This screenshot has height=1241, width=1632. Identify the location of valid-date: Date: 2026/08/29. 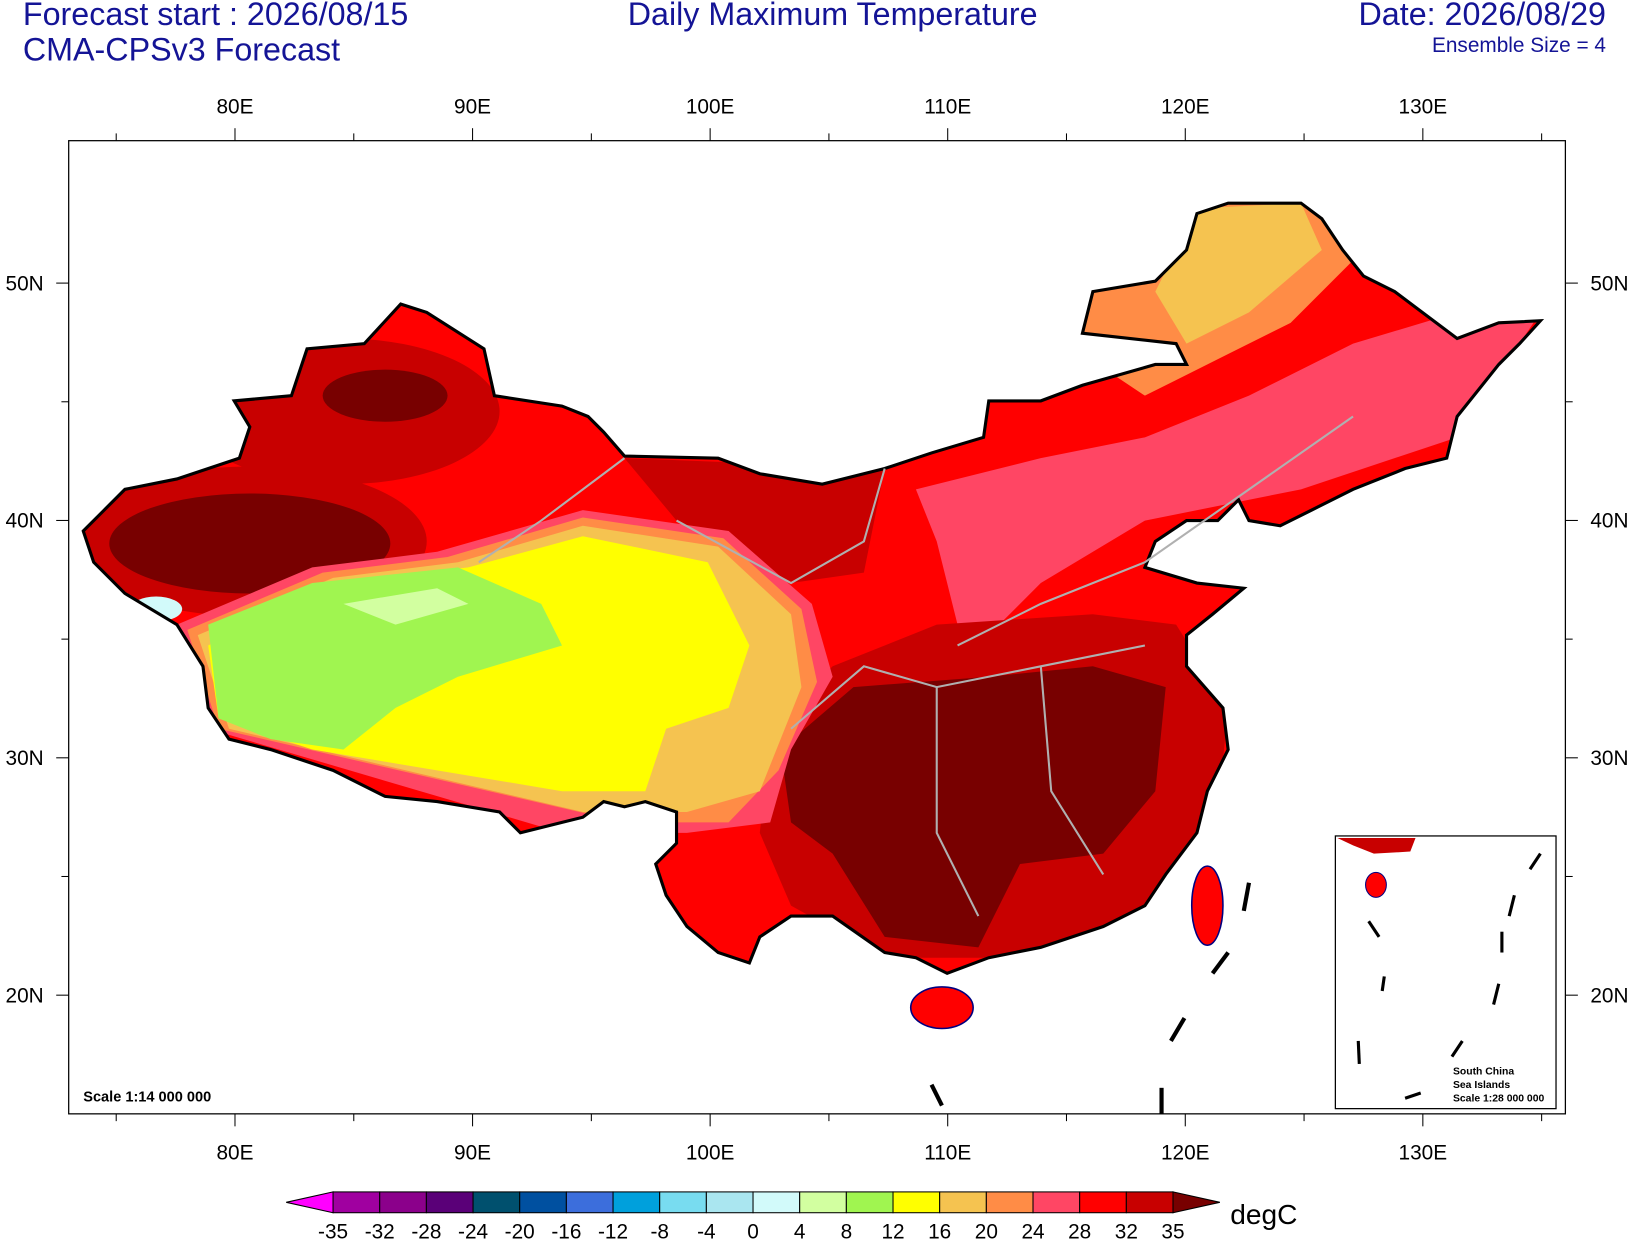
(1482, 16).